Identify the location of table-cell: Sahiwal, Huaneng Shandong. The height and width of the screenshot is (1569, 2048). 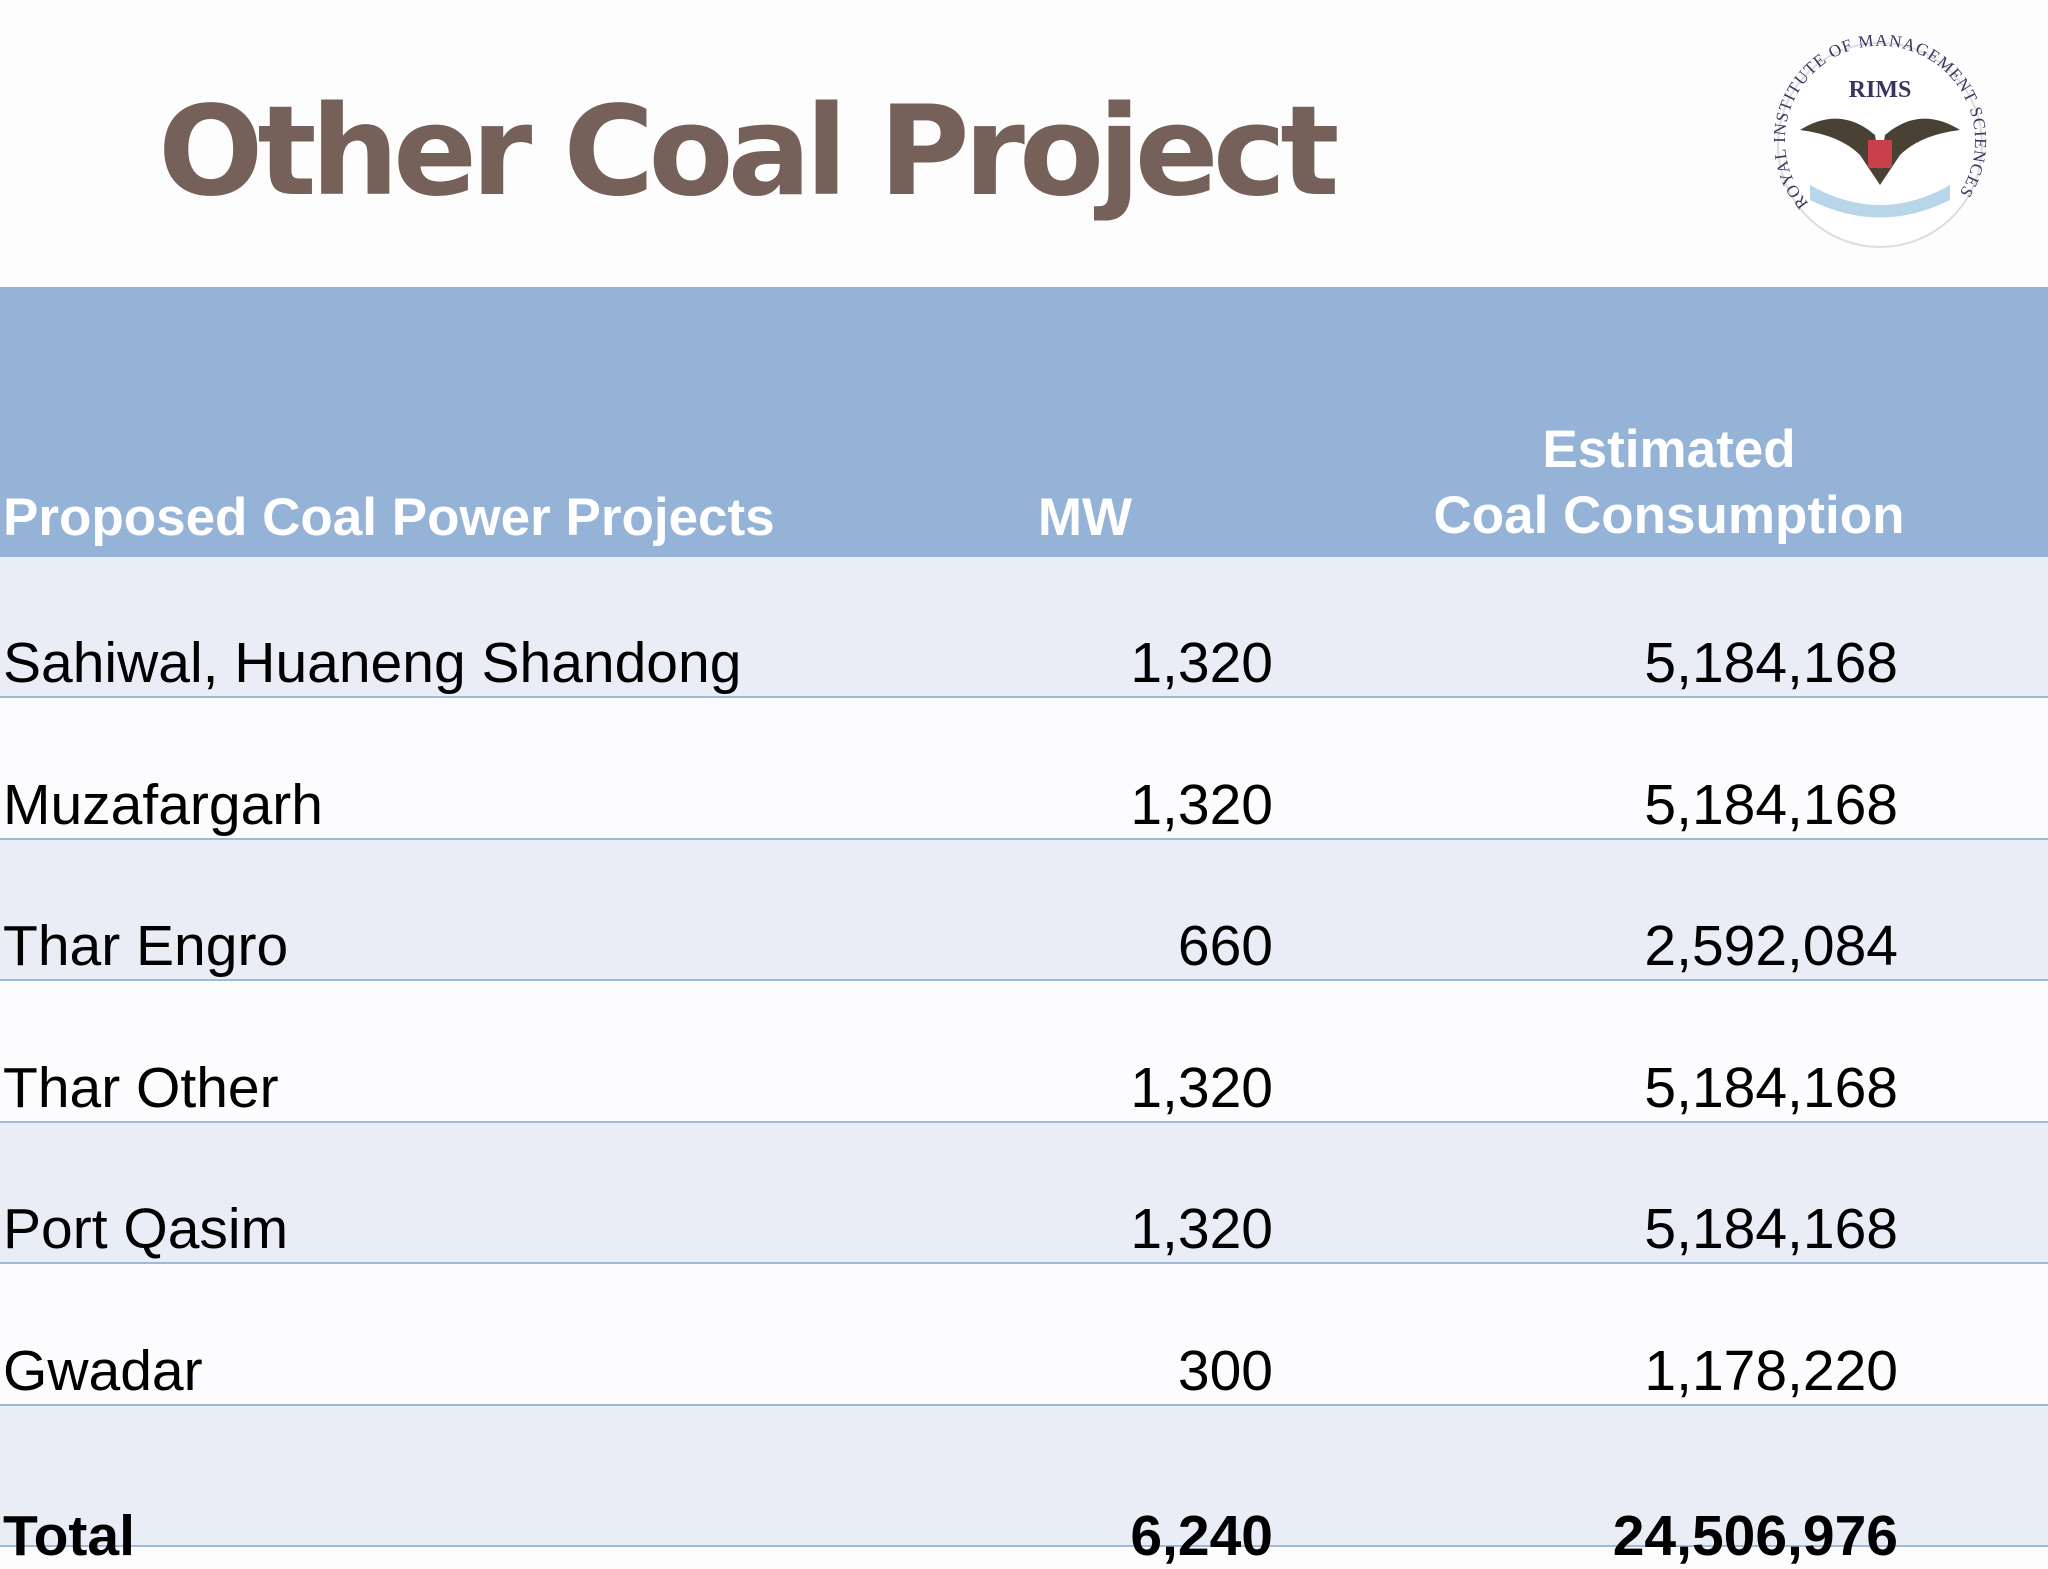
(372, 663).